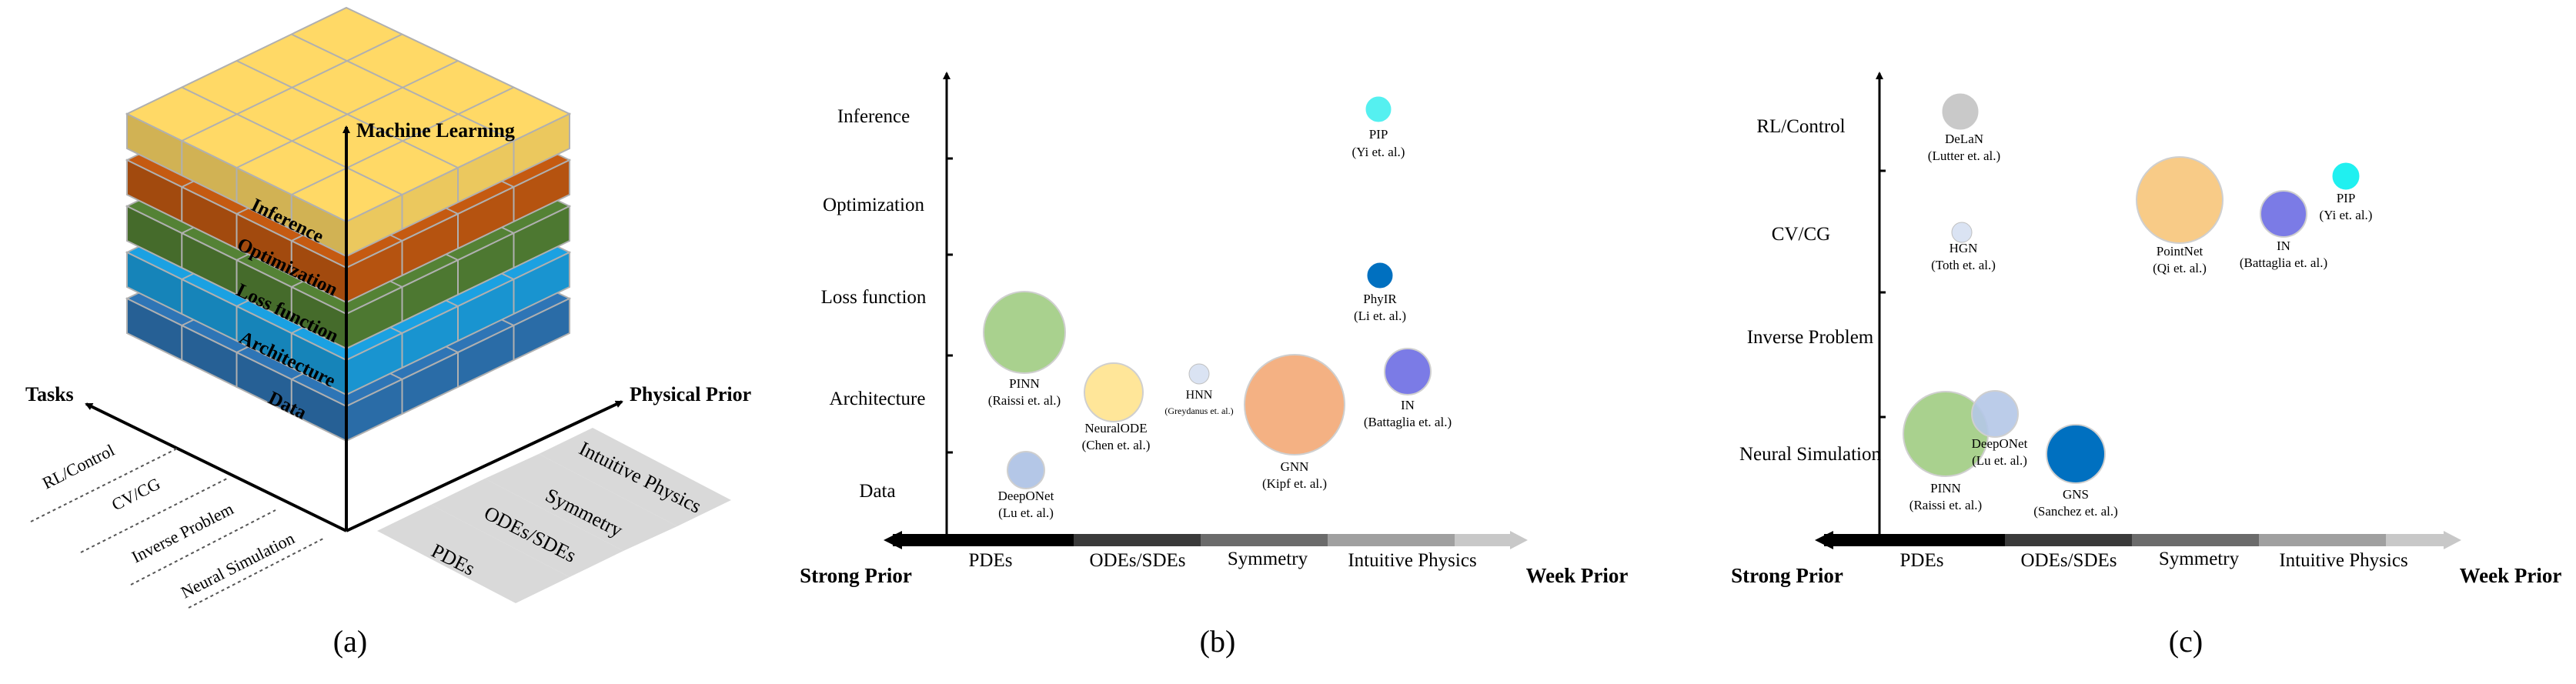  I want to click on bubble-gns: GNS (Sanchez et. al.), so click(2075, 471).